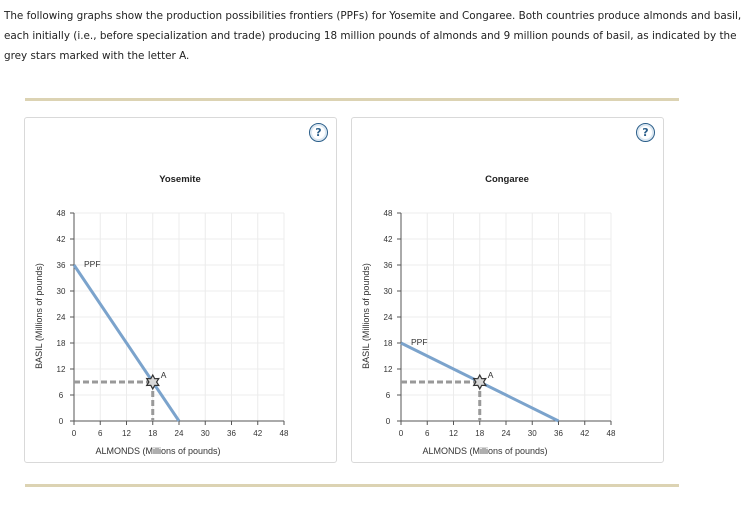 The width and height of the screenshot is (751, 506). I want to click on bottom-divider, so click(352, 485).